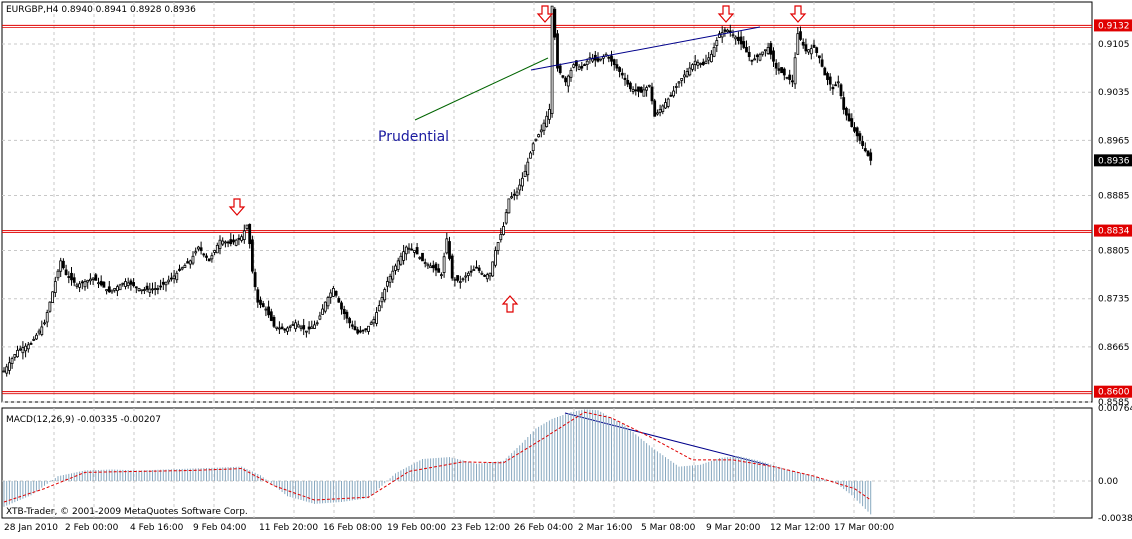 The image size is (1132, 539). What do you see at coordinates (1113, 160) in the screenshot?
I see `current-price-tag` at bounding box center [1113, 160].